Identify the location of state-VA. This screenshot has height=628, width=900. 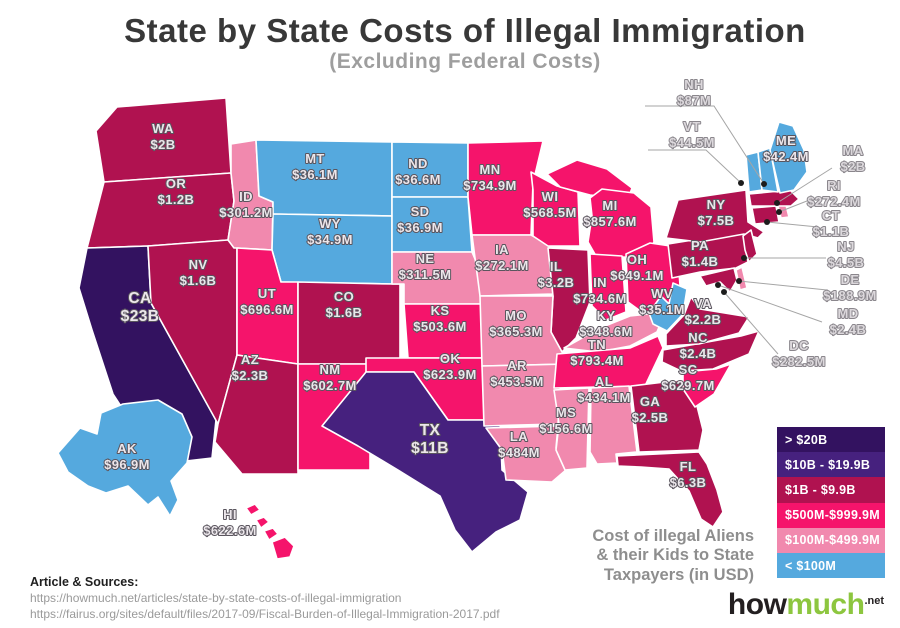
(707, 321).